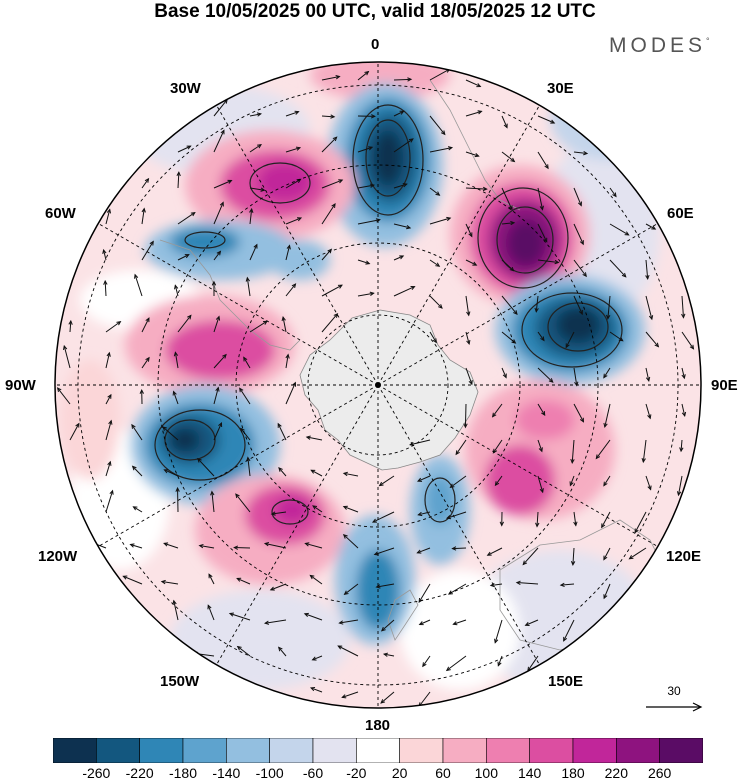 The image size is (750, 783). What do you see at coordinates (573, 773) in the screenshot?
I see `colorbar-tick-label: 180` at bounding box center [573, 773].